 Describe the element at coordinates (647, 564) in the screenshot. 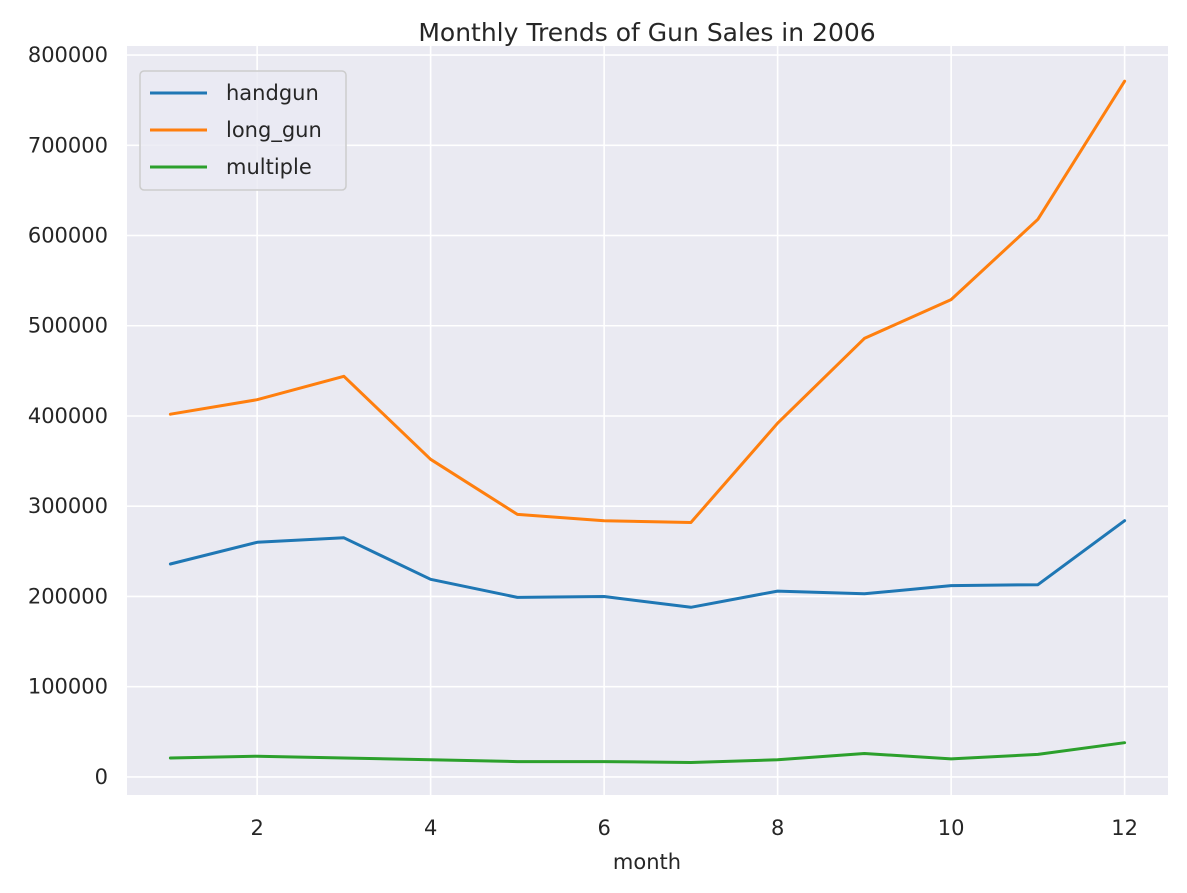

I see `series-line-handgun` at that location.